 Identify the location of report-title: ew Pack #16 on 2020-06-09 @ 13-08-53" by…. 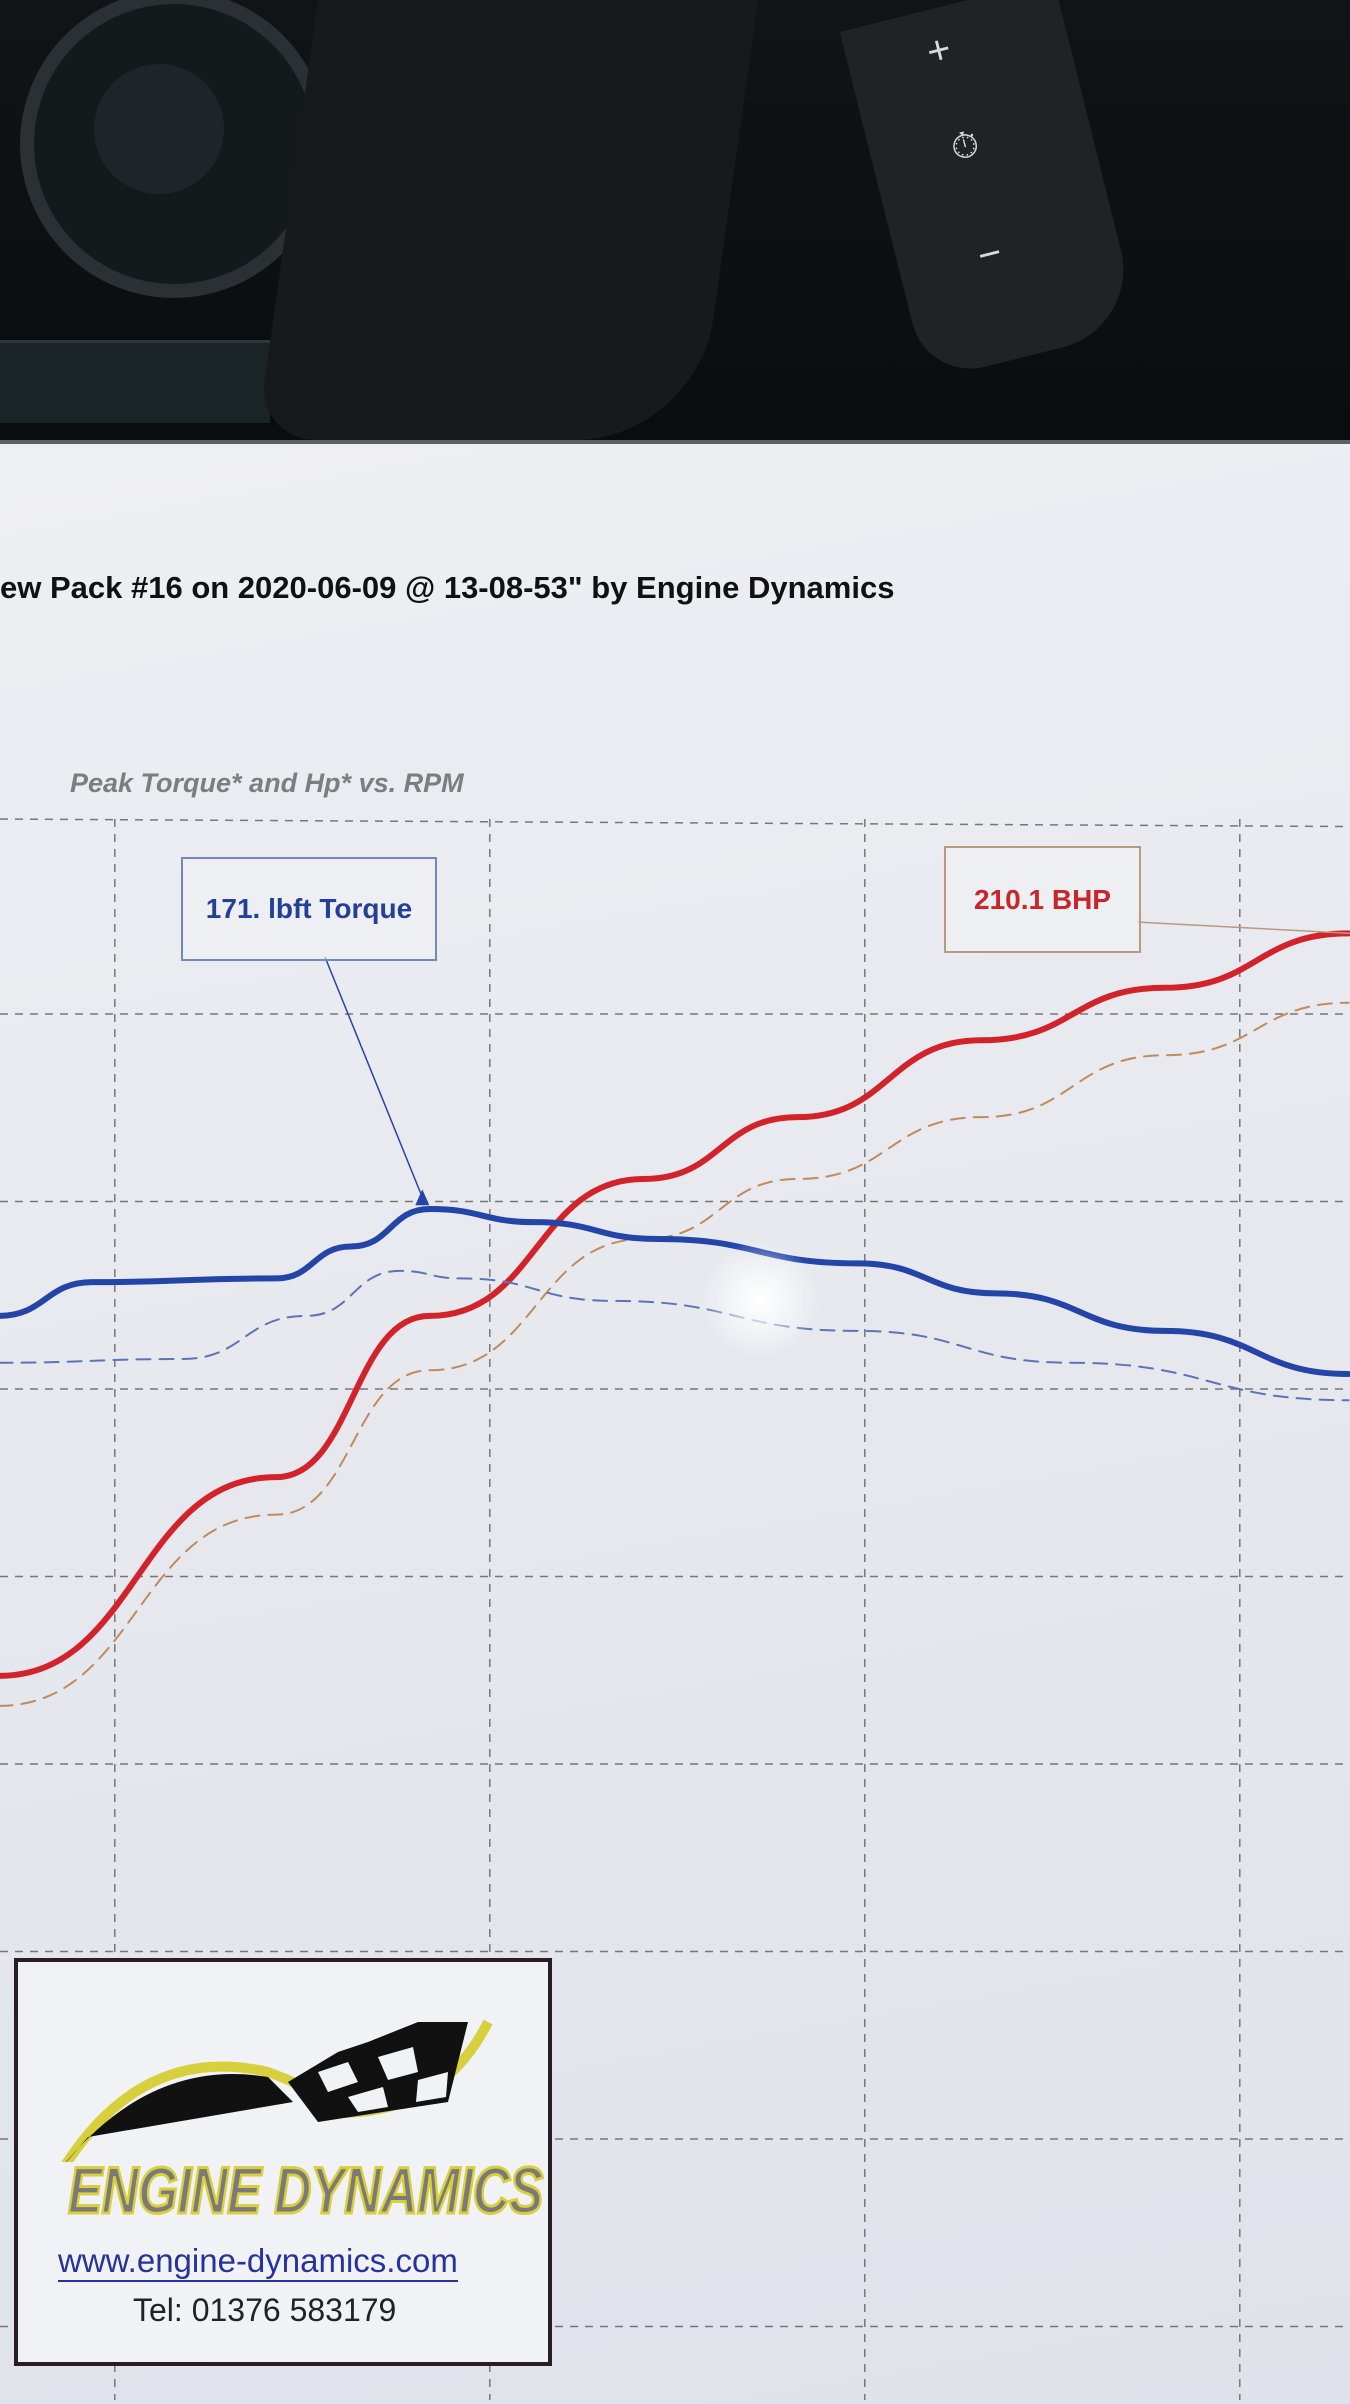
(447, 587).